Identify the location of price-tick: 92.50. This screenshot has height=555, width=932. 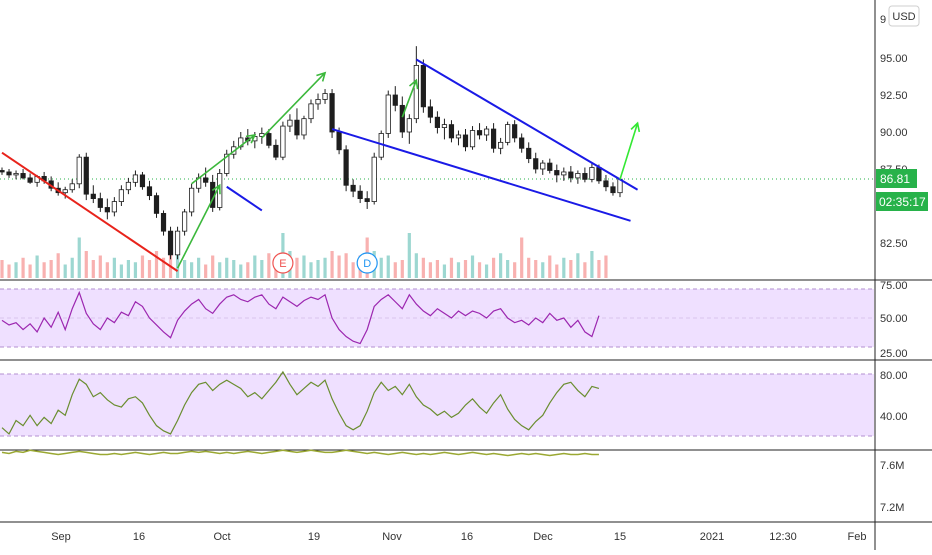
(894, 96).